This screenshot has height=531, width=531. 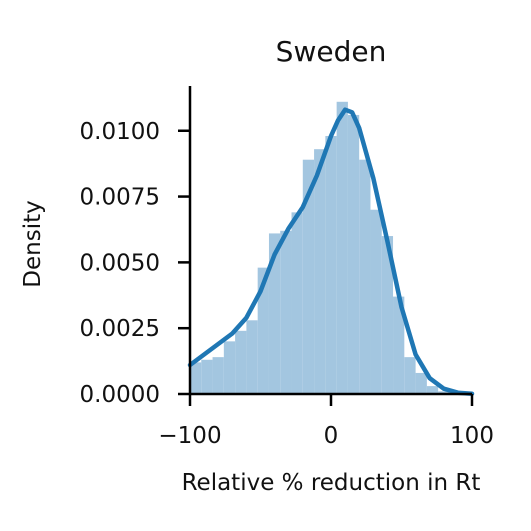 What do you see at coordinates (33, 243) in the screenshot?
I see `y-axis-label: Density` at bounding box center [33, 243].